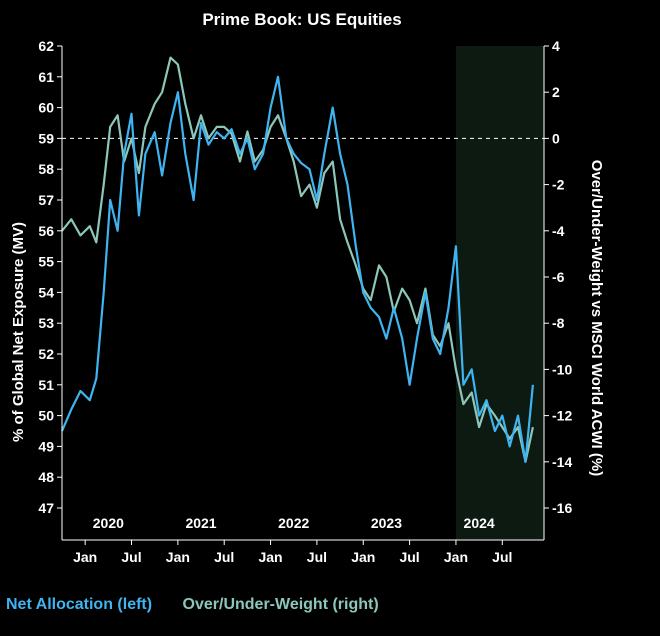  Describe the element at coordinates (556, 46) in the screenshot. I see `right-tick-label: 4` at that location.